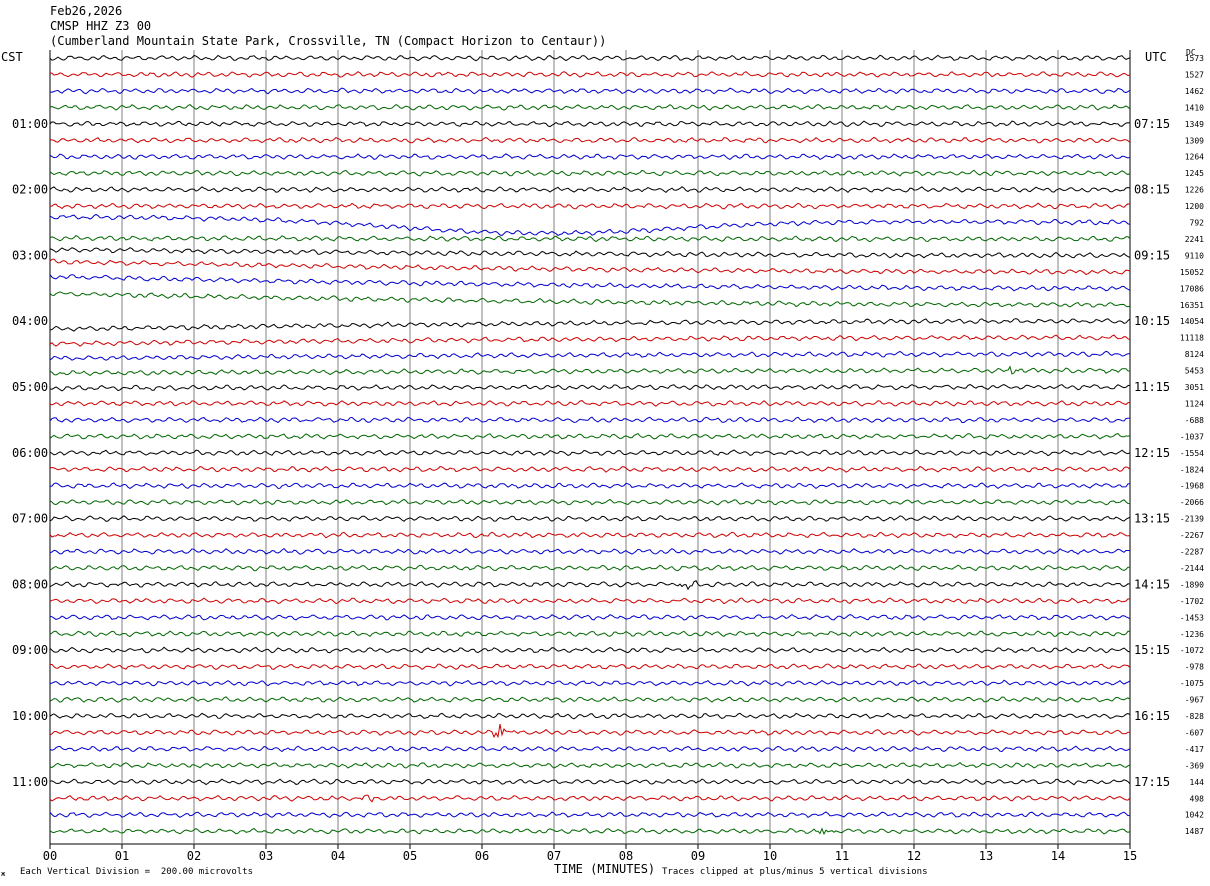  I want to click on dc-offset-label: -2267, so click(1192, 535).